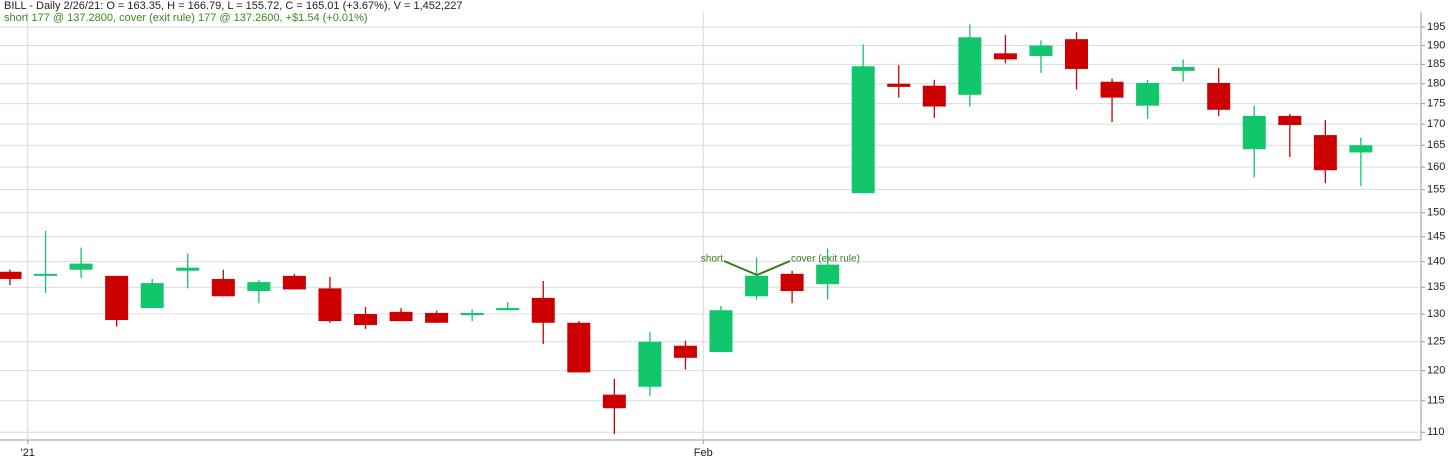 The image size is (1456, 467). Describe the element at coordinates (1436, 432) in the screenshot. I see `y-tick-label: 110` at that location.